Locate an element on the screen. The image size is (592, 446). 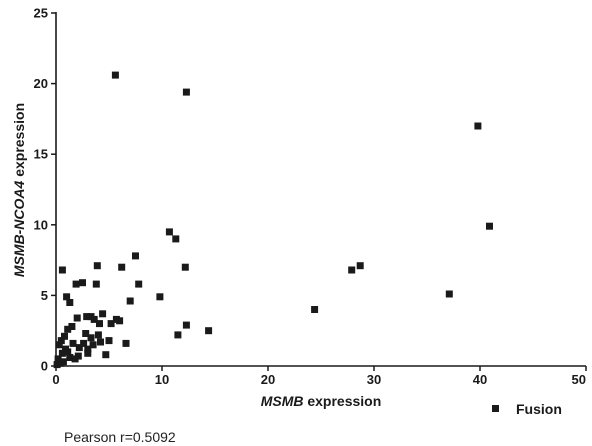
y-tick-label: 10 is located at coordinates (41, 224).